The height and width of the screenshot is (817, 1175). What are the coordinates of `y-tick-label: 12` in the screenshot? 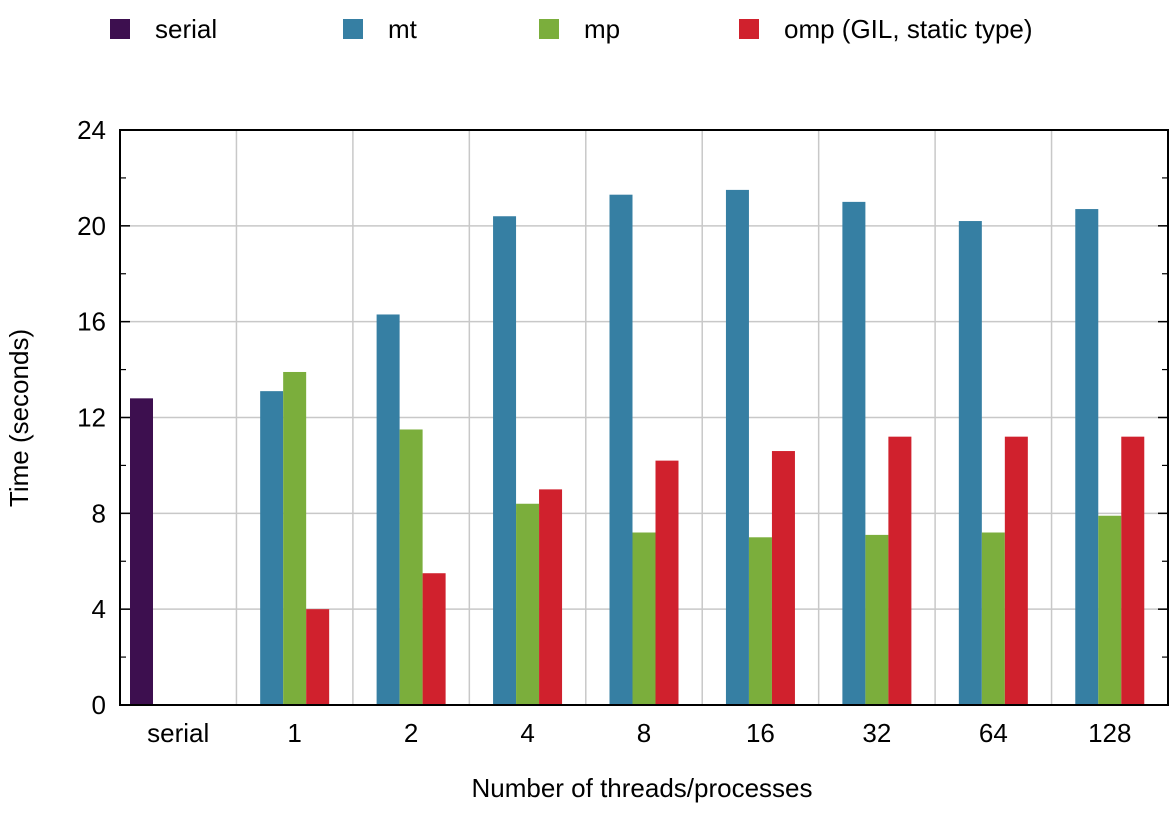 It's located at (91, 418).